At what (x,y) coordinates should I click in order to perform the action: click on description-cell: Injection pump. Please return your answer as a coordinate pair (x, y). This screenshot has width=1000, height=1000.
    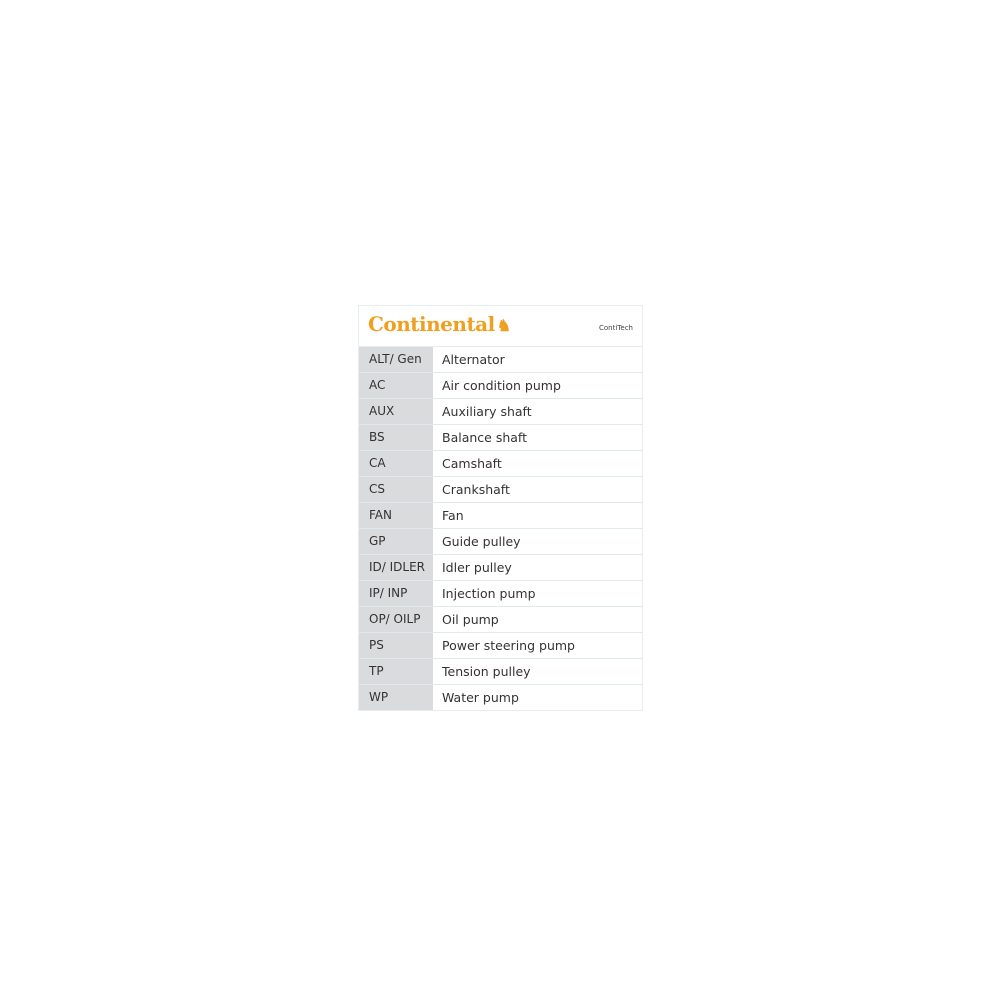
    Looking at the image, I should click on (489, 593).